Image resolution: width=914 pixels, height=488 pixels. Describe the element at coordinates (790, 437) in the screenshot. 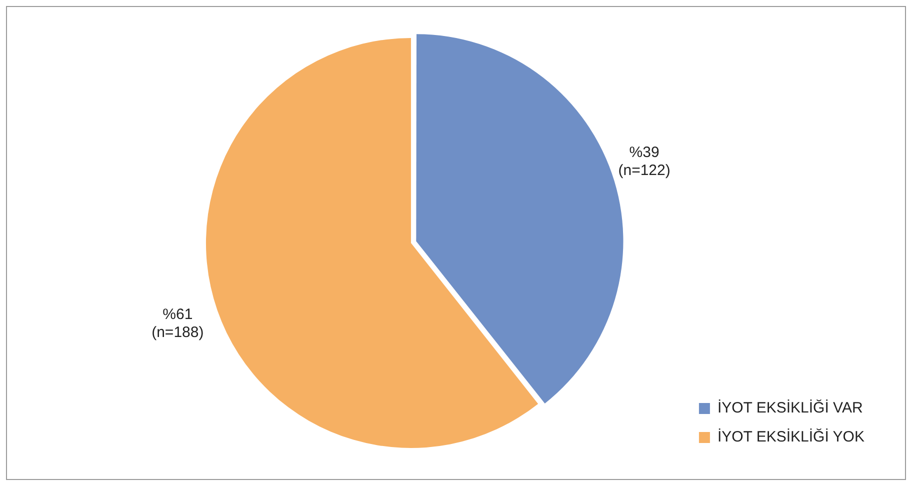

I see `legend-label: İYOT EKSİKLİĞİ YOK` at that location.